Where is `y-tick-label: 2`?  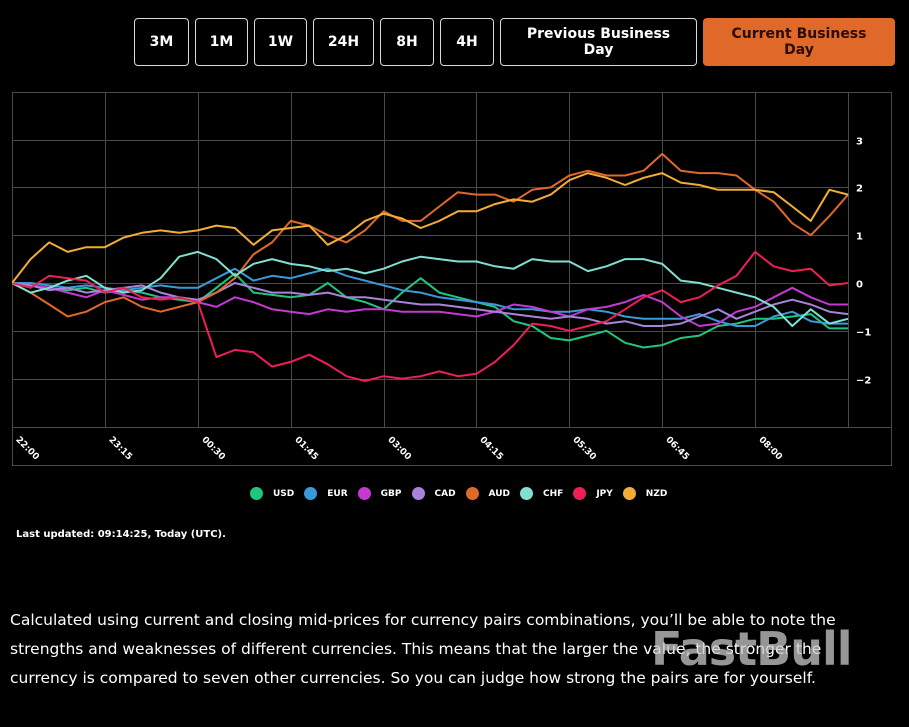
y-tick-label: 2 is located at coordinates (859, 189).